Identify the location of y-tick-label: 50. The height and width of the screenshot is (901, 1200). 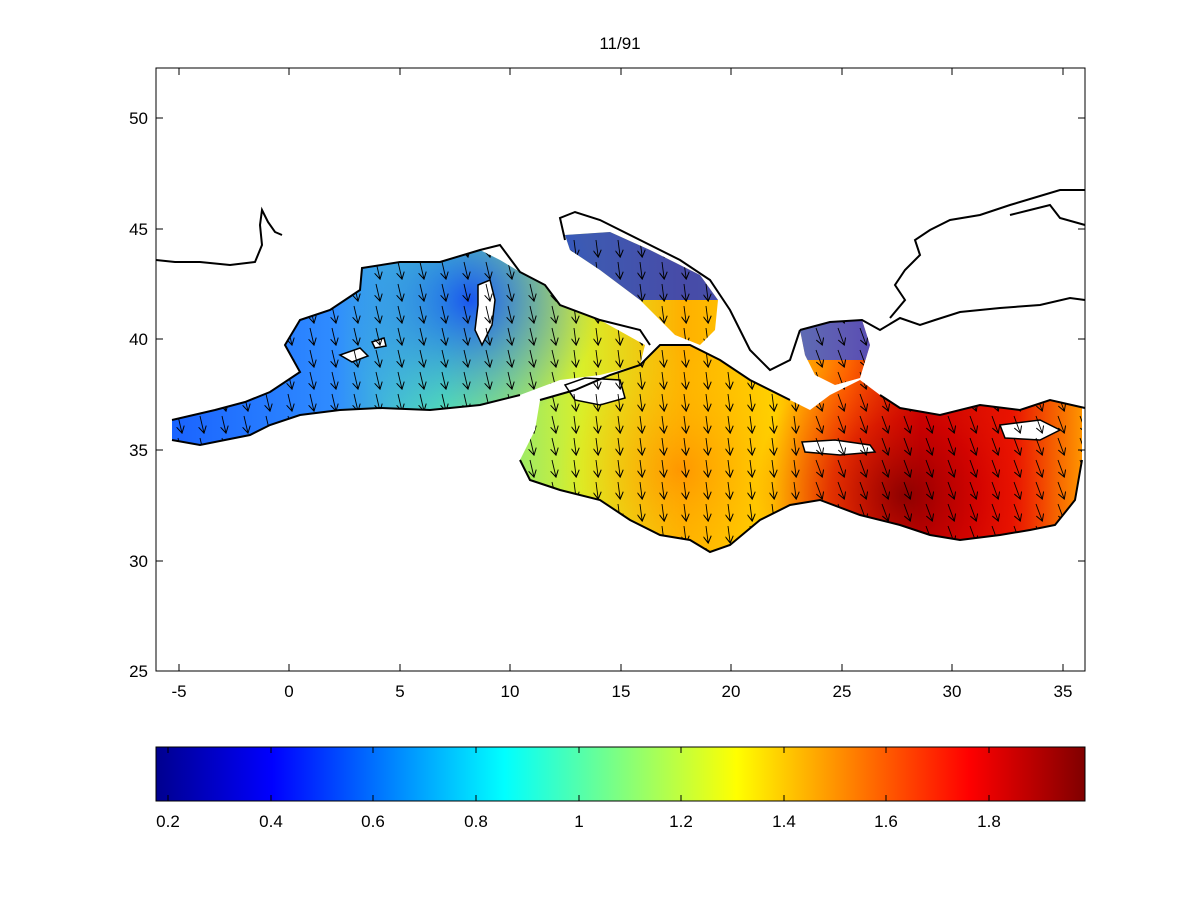
(138, 118).